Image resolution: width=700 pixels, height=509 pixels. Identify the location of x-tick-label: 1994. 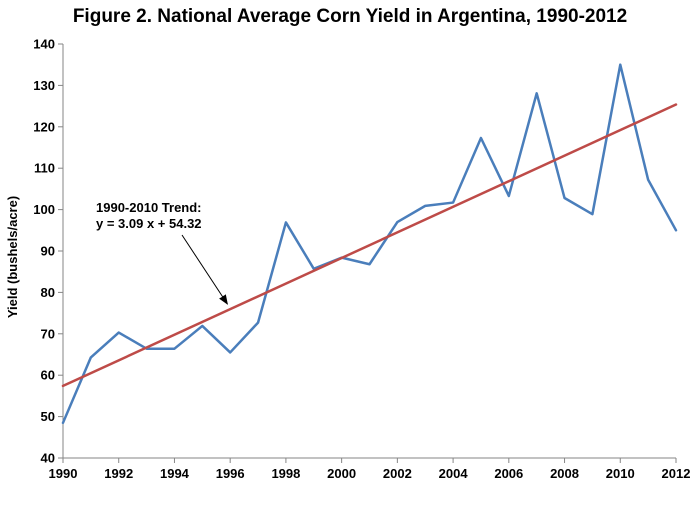
(175, 473).